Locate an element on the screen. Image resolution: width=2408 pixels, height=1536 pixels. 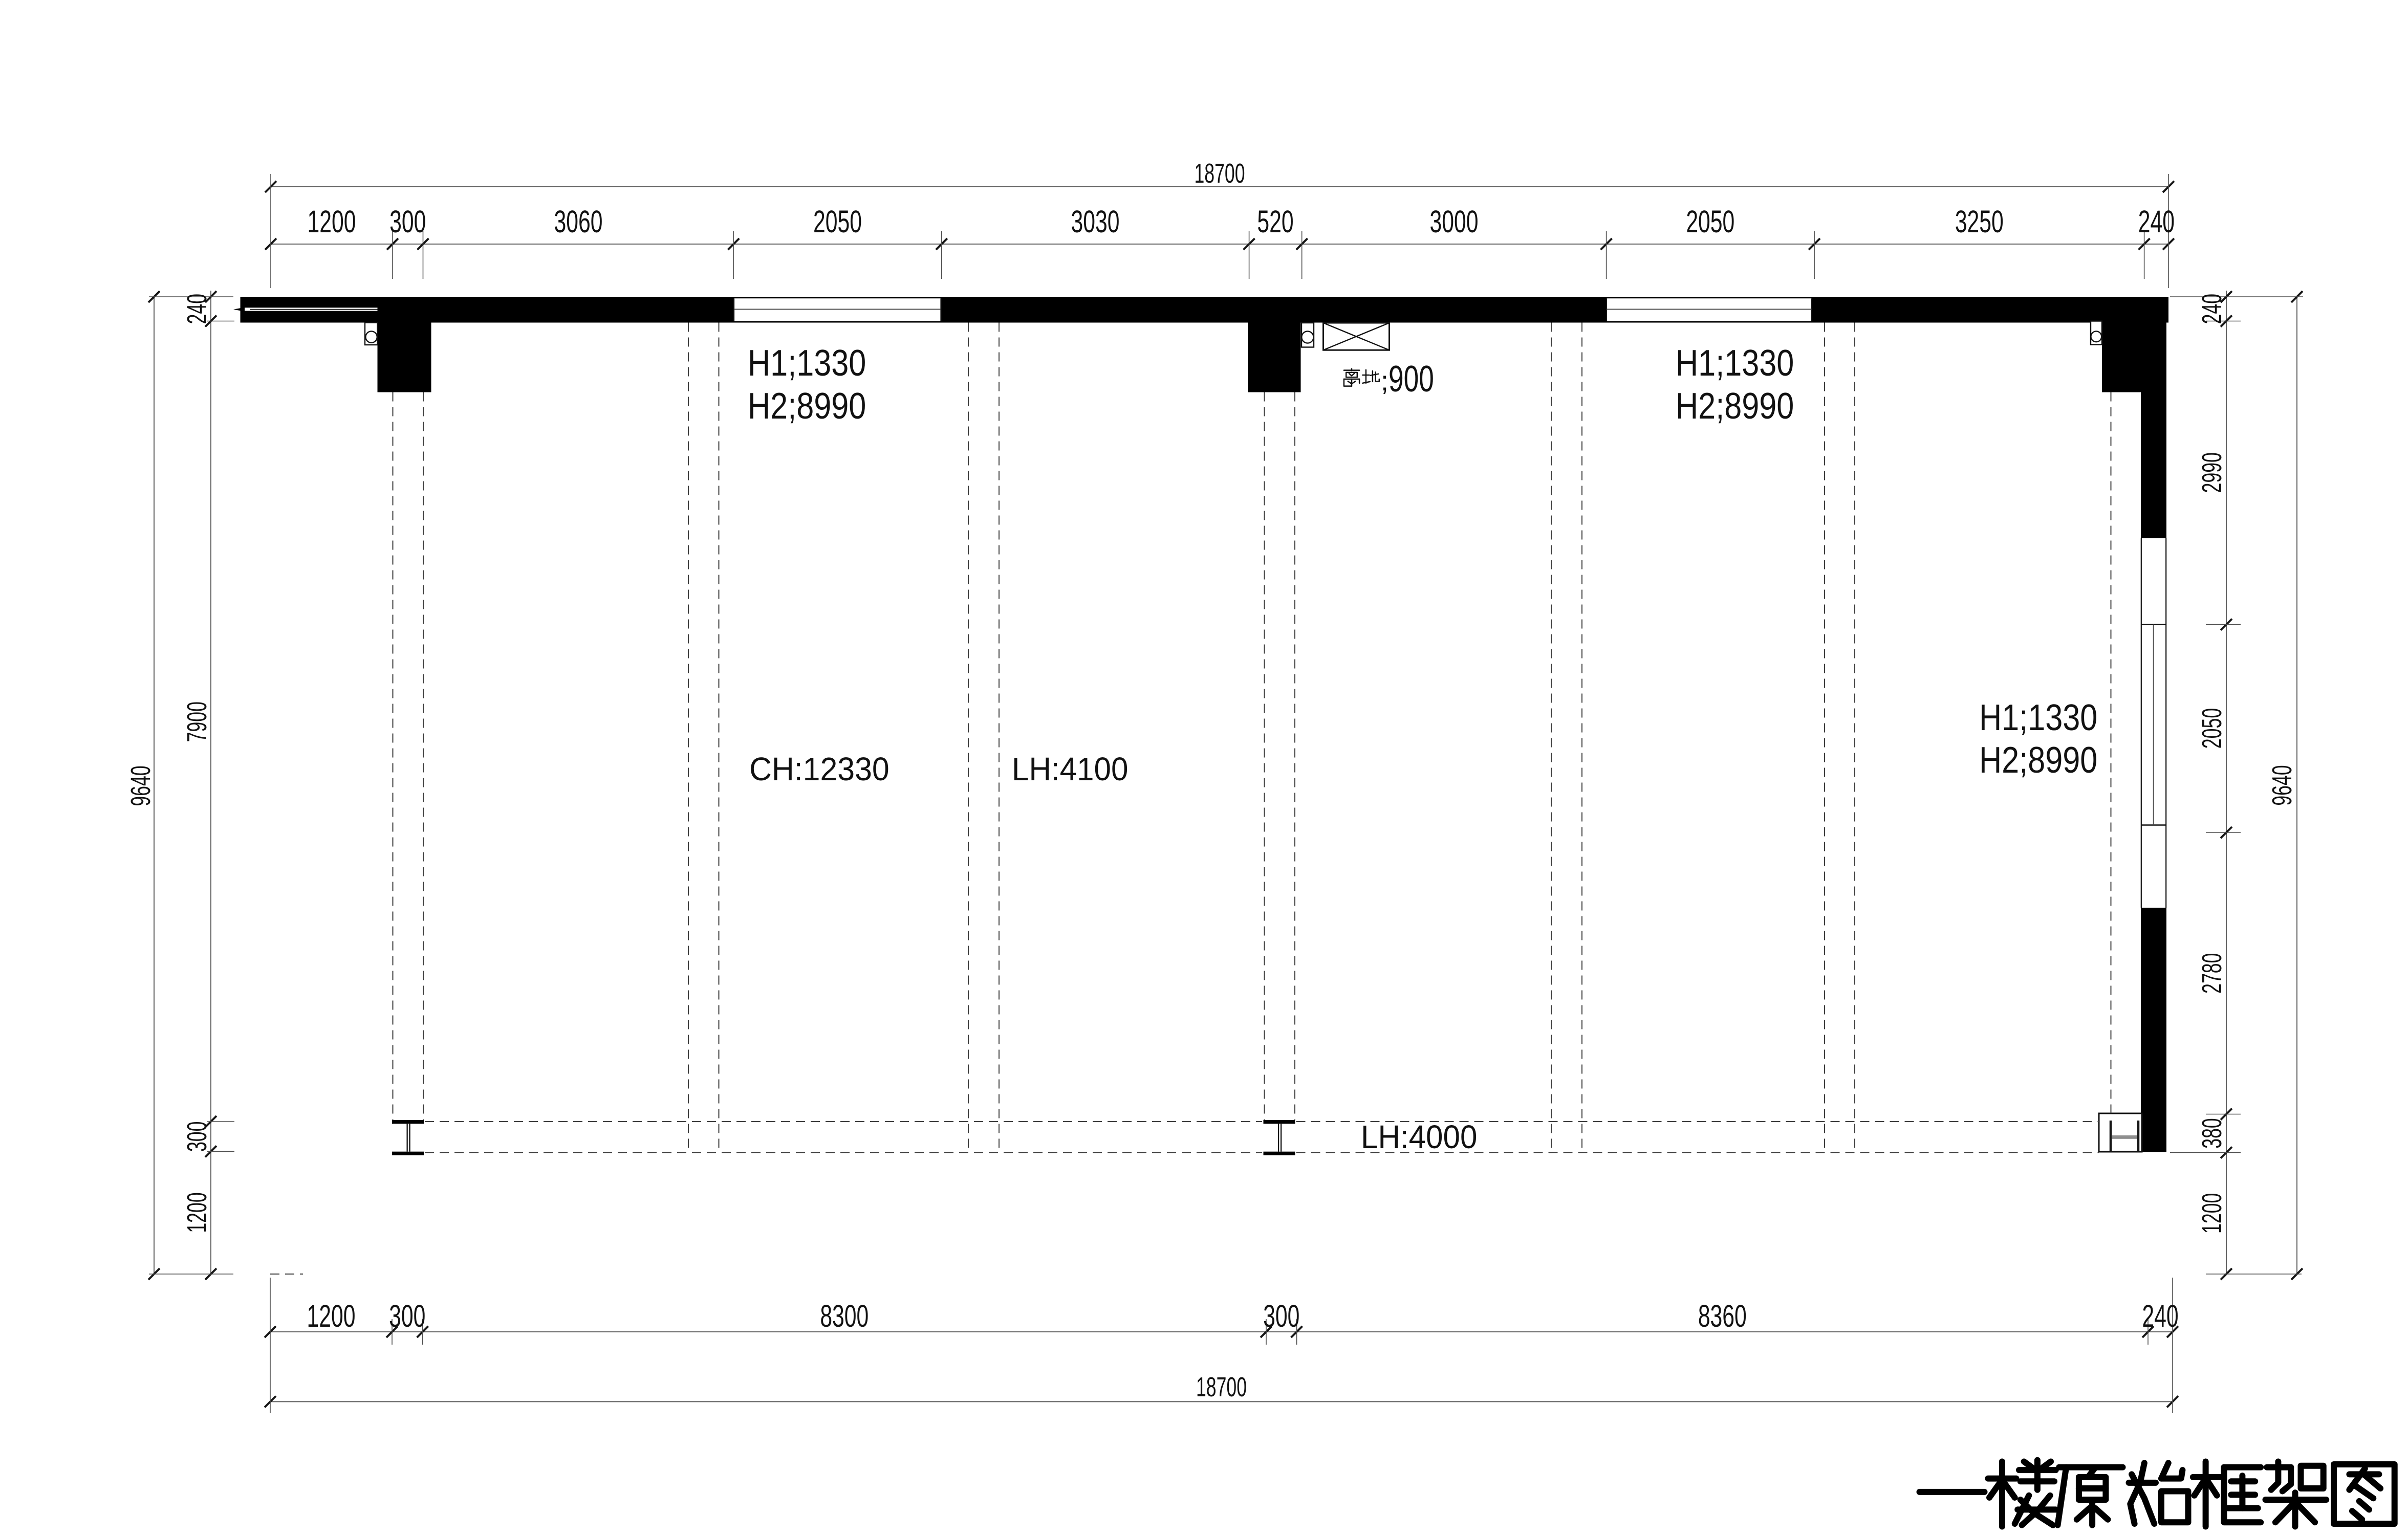
svg-text: 380 is located at coordinates (2212, 1133).